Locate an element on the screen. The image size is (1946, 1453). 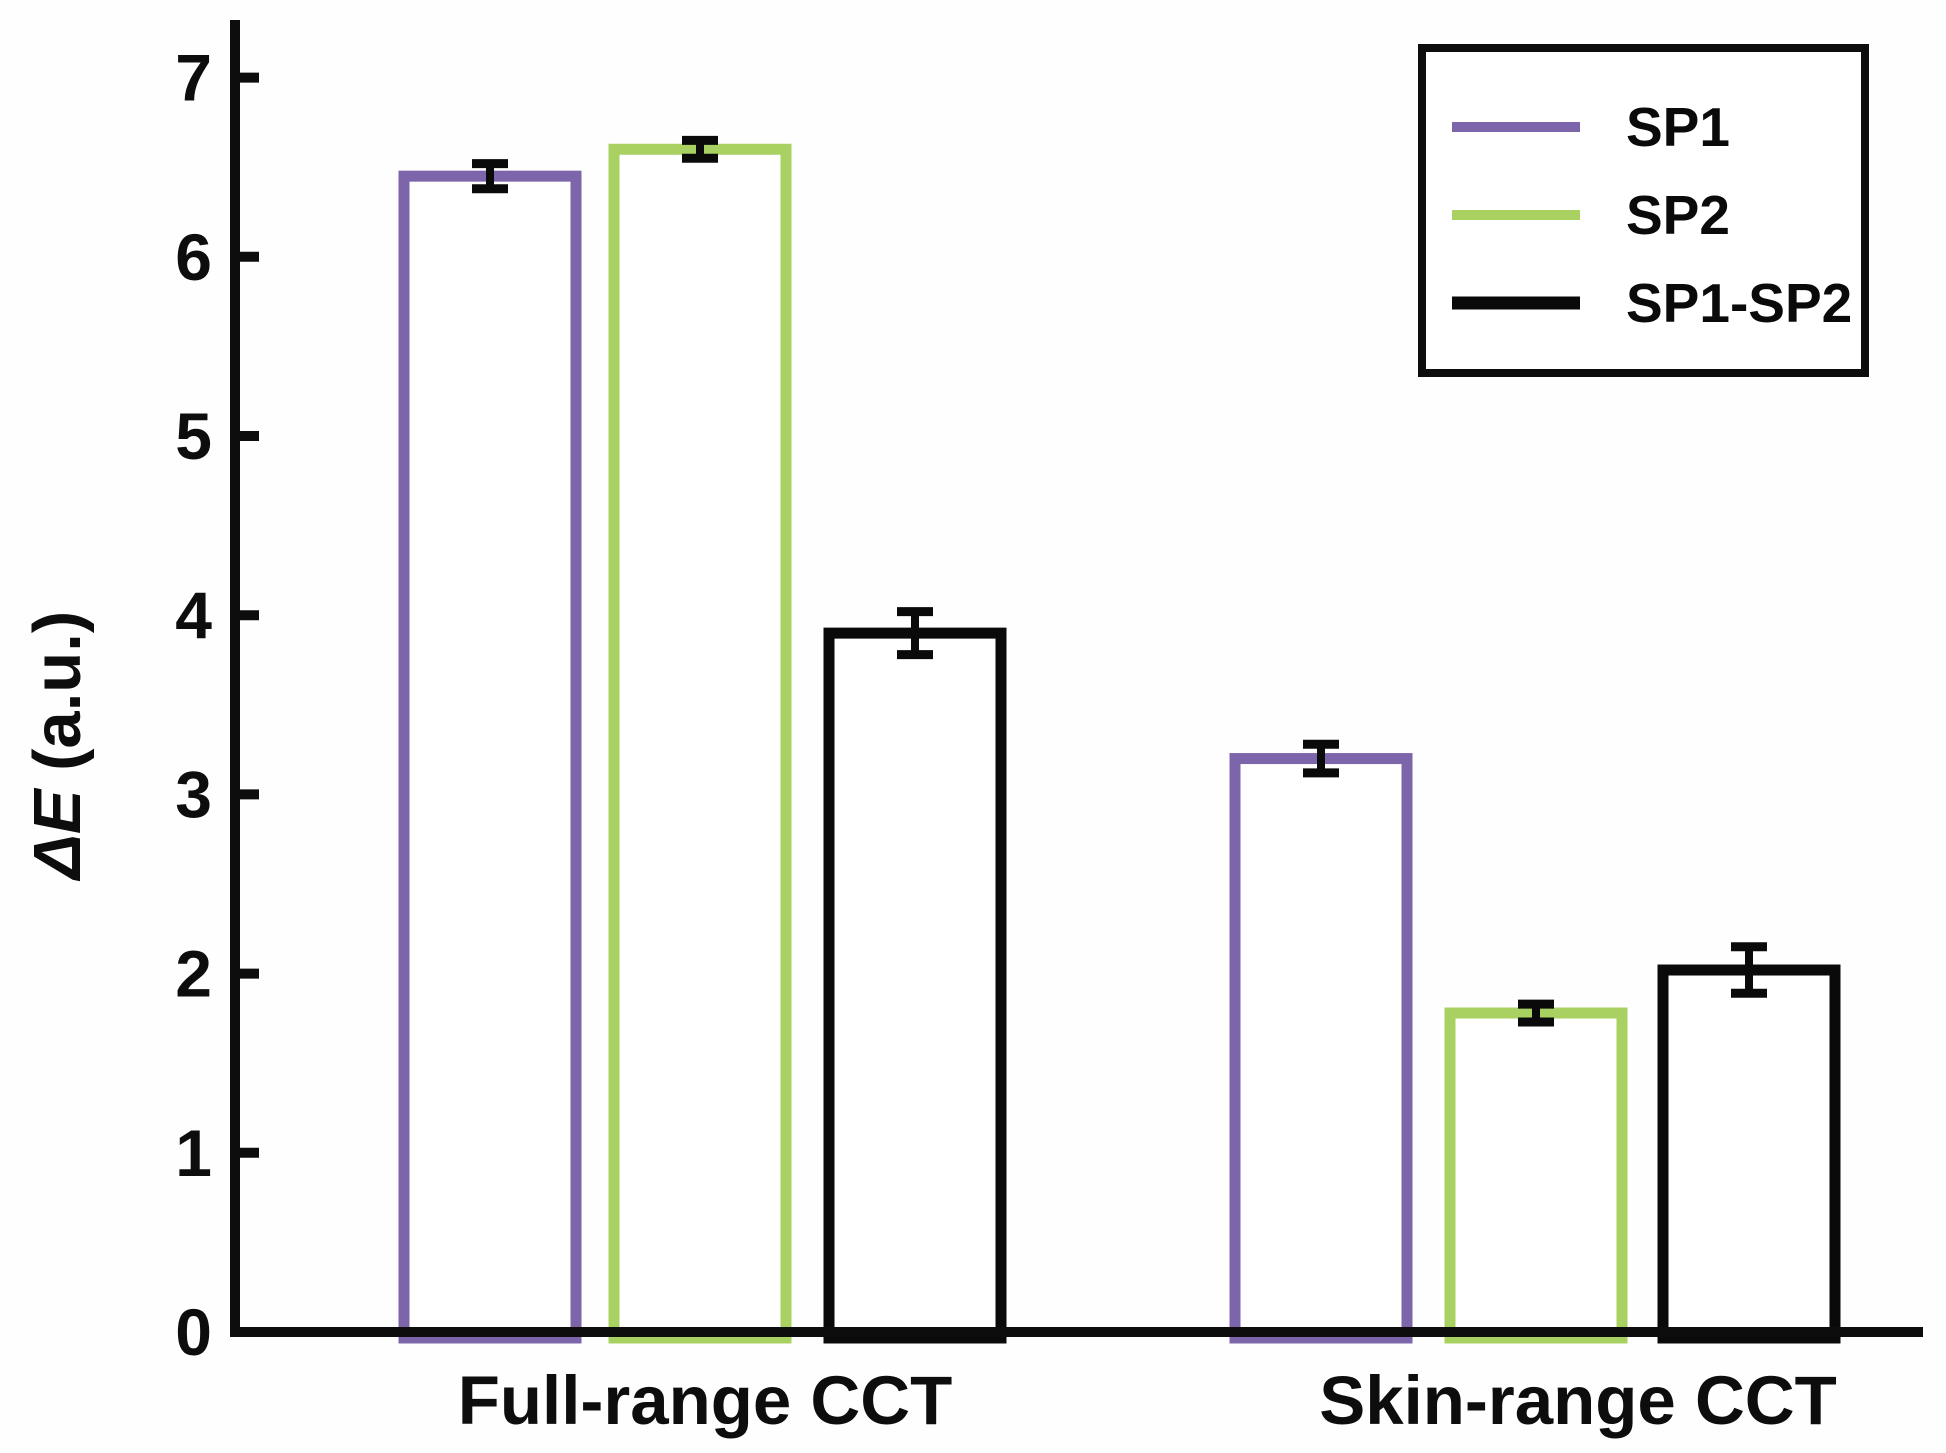
y-axis-title: ΔE (a.u.) is located at coordinates (57, 746).